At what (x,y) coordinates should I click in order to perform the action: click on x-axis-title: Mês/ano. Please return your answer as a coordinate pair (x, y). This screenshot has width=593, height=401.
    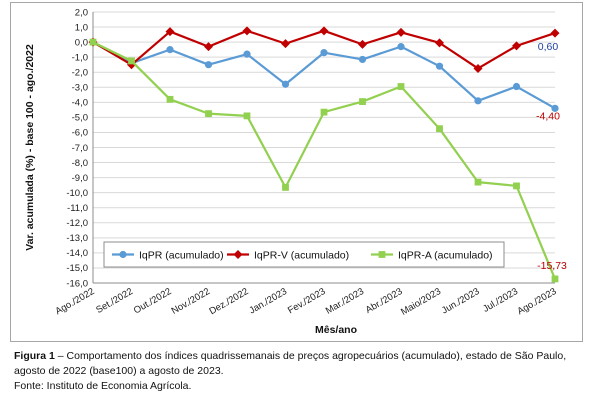
    Looking at the image, I should click on (336, 330).